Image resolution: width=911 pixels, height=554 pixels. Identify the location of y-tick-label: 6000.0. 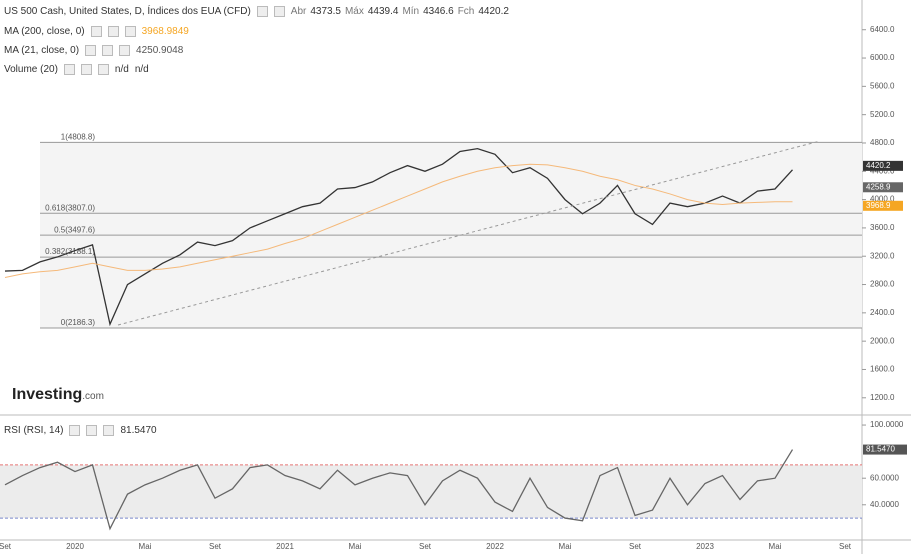
(882, 57).